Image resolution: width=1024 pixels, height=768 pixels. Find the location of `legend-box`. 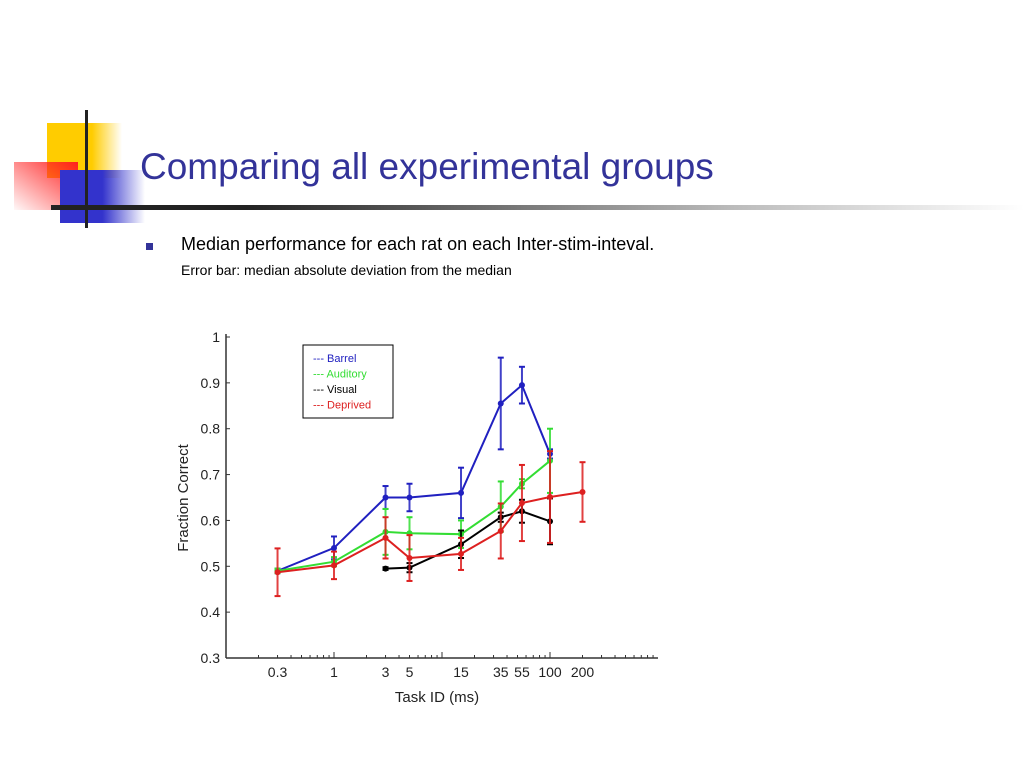

legend-box is located at coordinates (348, 381).